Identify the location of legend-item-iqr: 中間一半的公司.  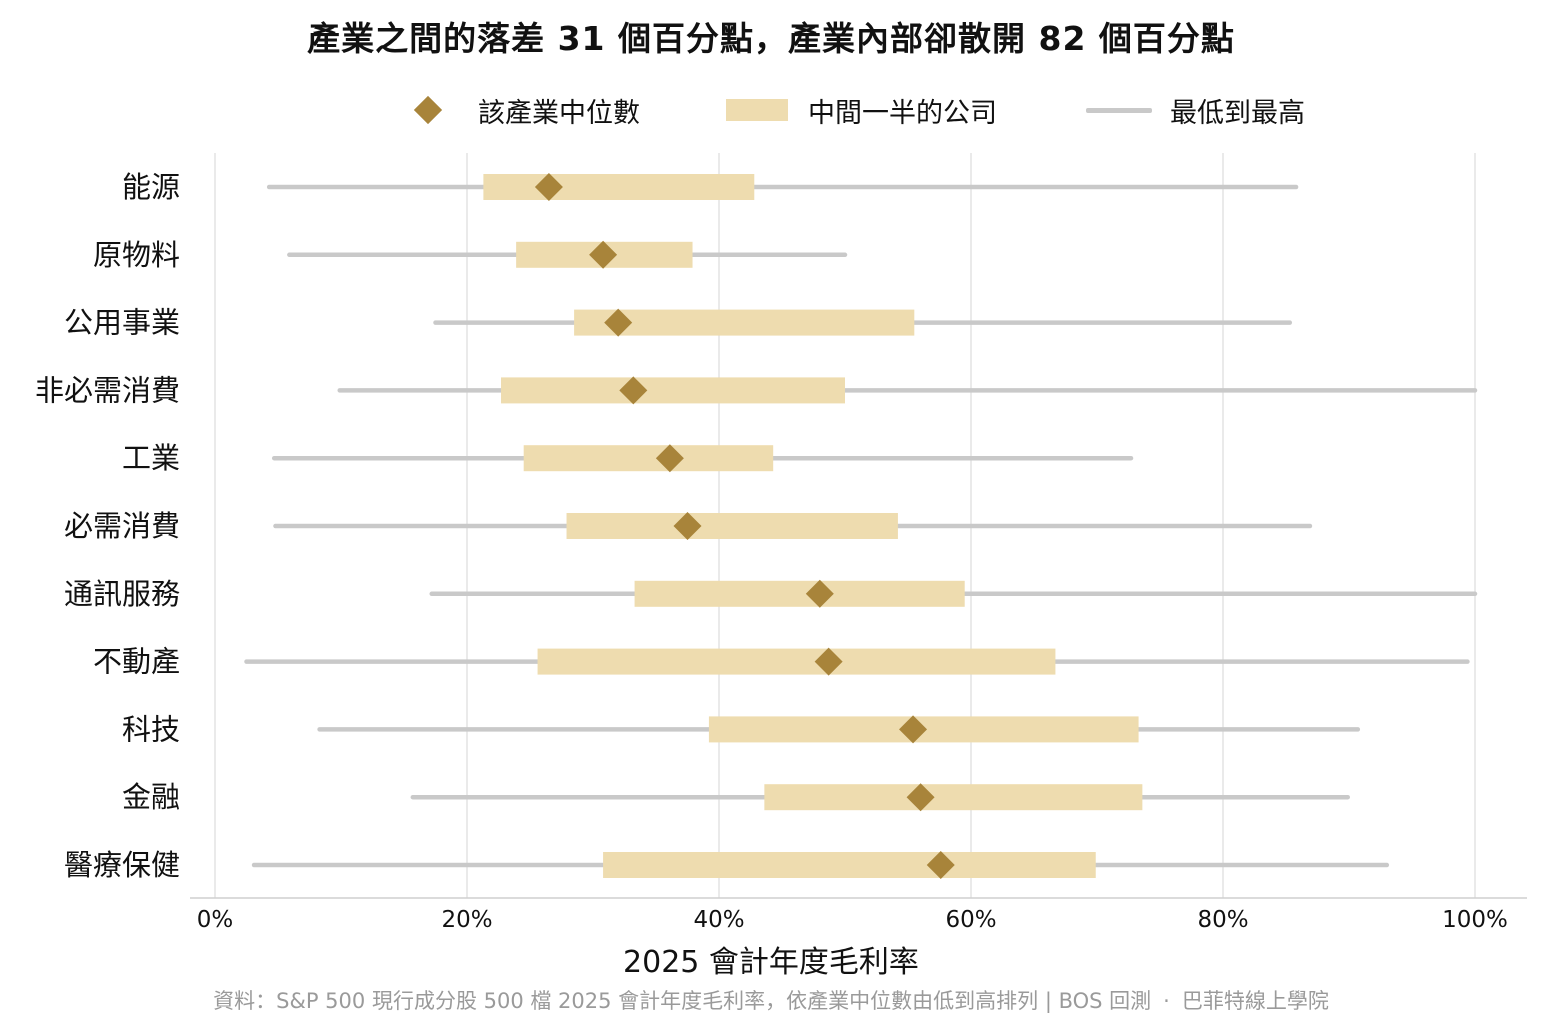
(861, 110).